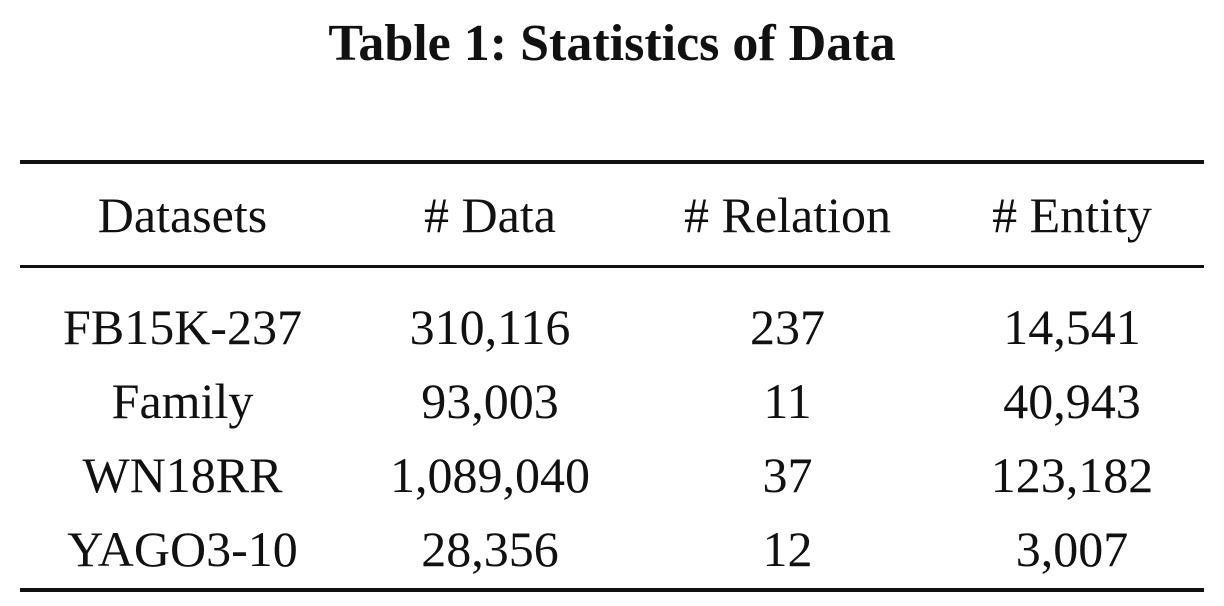 Image resolution: width=1224 pixels, height=606 pixels. What do you see at coordinates (1072, 475) in the screenshot?
I see `cell-entity-count: 123,182` at bounding box center [1072, 475].